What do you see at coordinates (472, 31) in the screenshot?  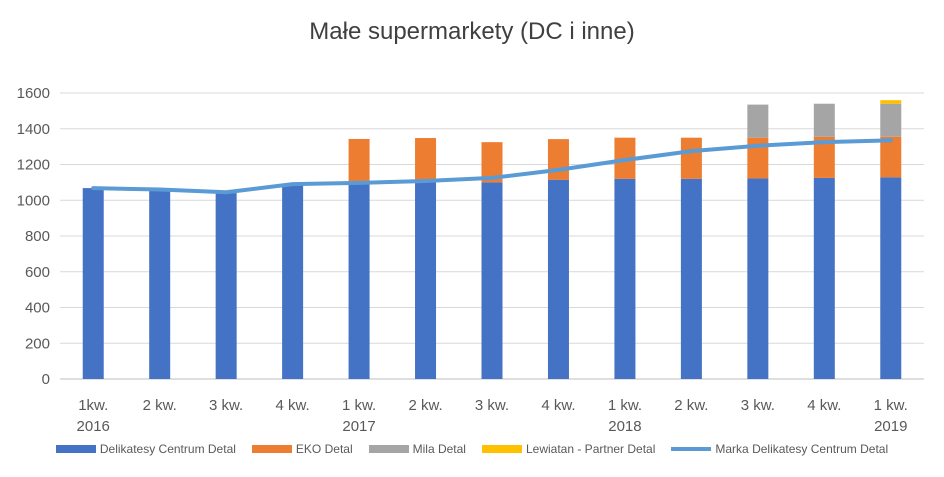 I see `chart-title: Małe supermarkety (DC i inne)` at bounding box center [472, 31].